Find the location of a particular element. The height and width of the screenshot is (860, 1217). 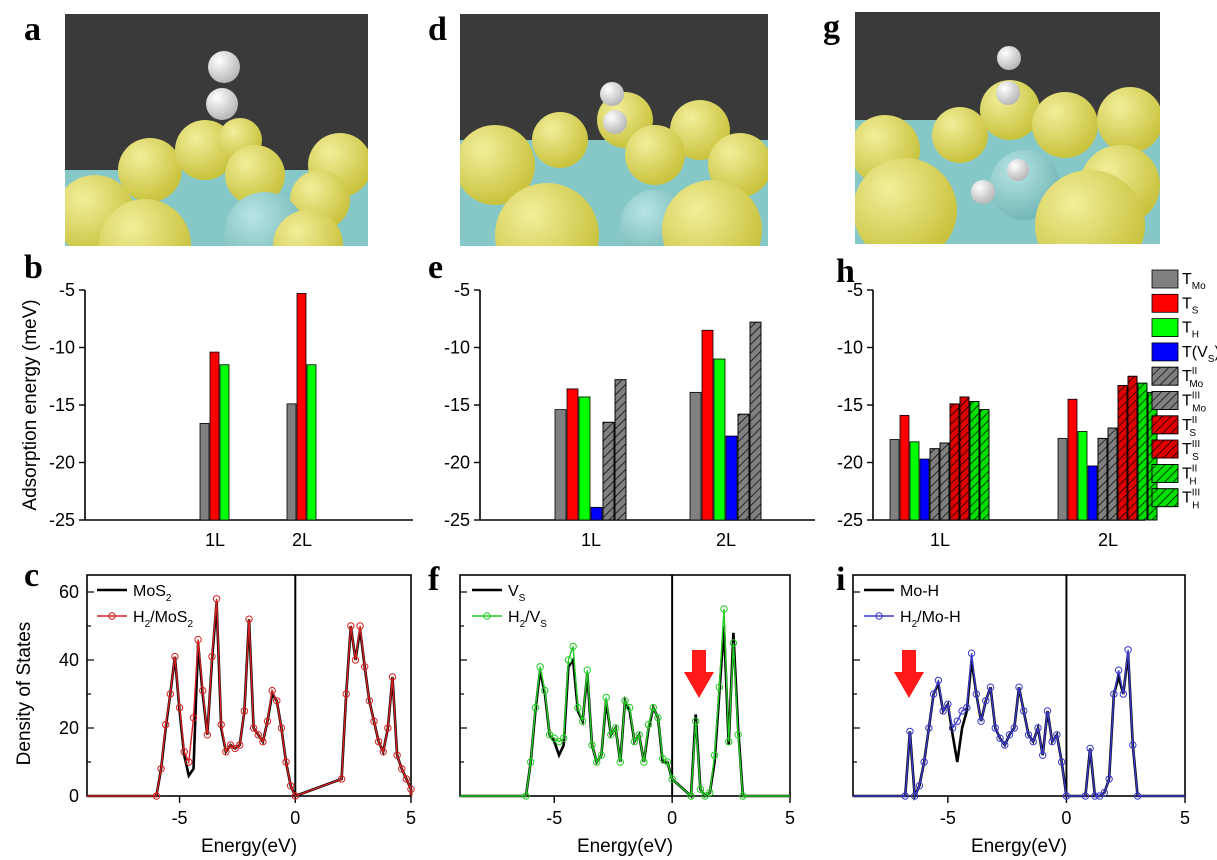

legend-label-sup: II is located at coordinates (1195, 420).